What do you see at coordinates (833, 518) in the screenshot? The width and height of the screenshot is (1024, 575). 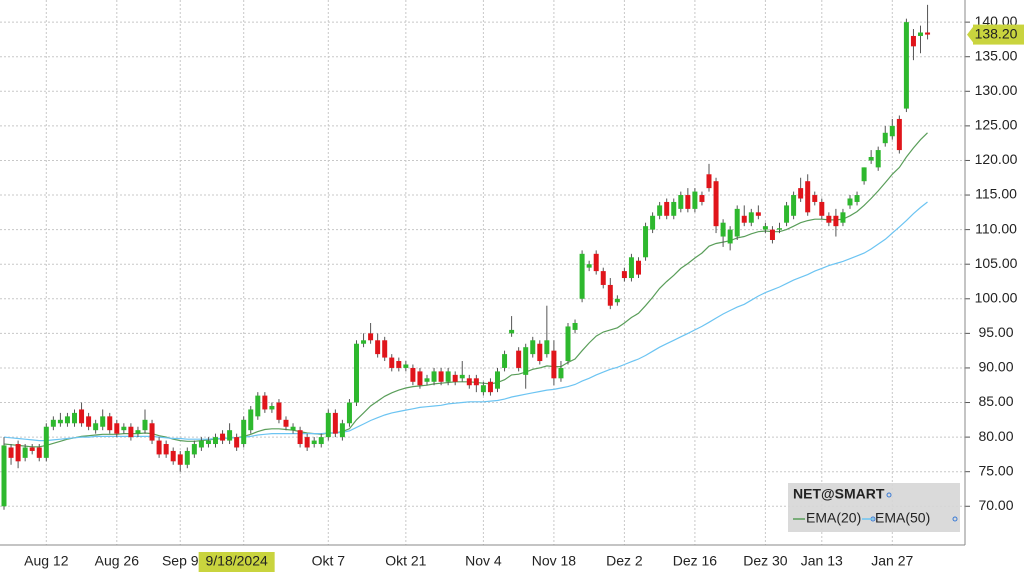 I see `legend-label: EMA(20)` at bounding box center [833, 518].